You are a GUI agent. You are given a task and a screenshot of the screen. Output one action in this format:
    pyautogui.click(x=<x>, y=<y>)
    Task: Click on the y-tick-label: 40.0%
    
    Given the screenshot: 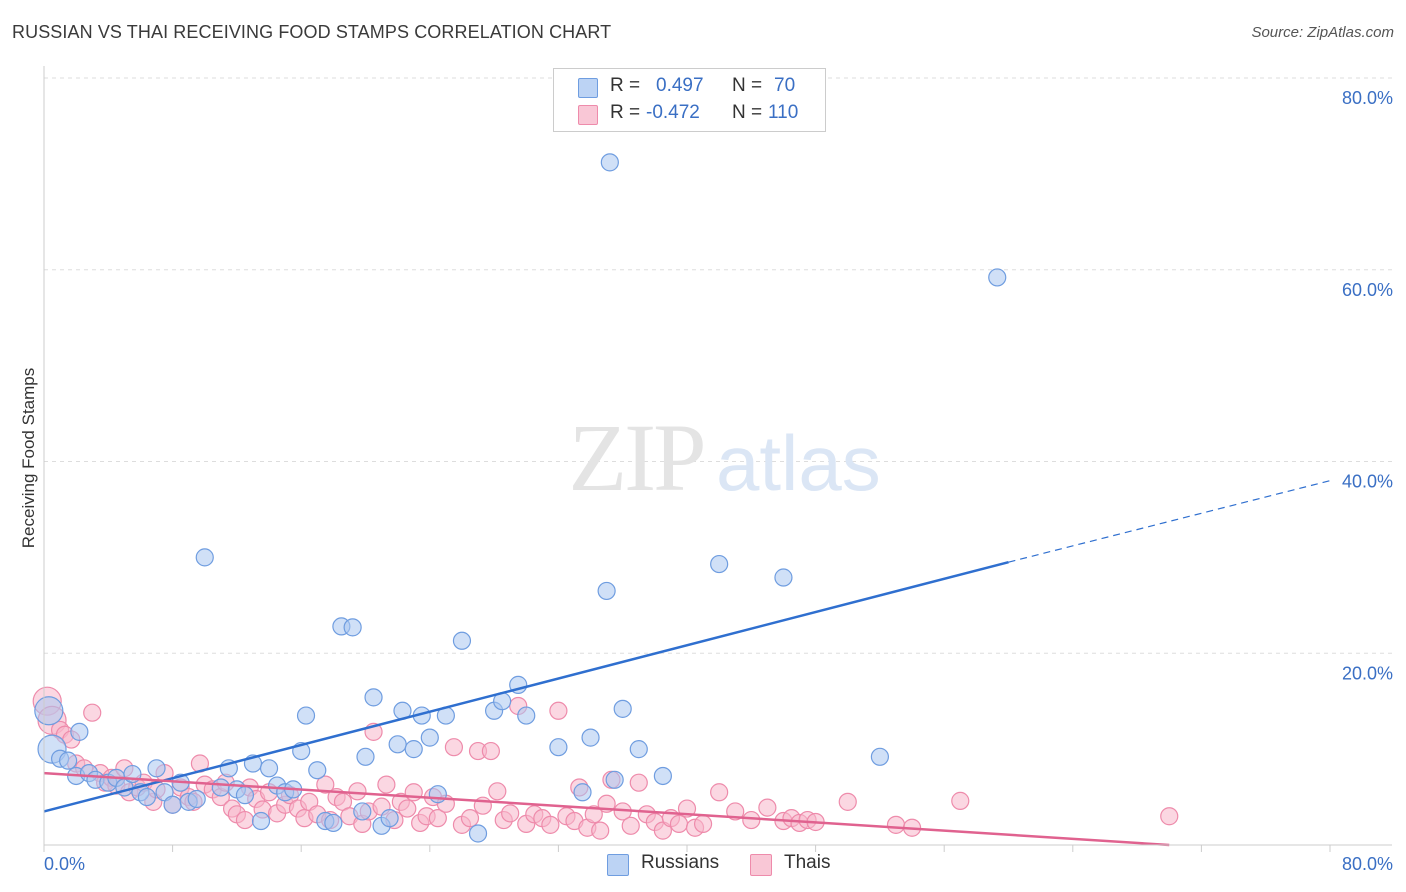 What is the action you would take?
    pyautogui.click(x=1367, y=482)
    